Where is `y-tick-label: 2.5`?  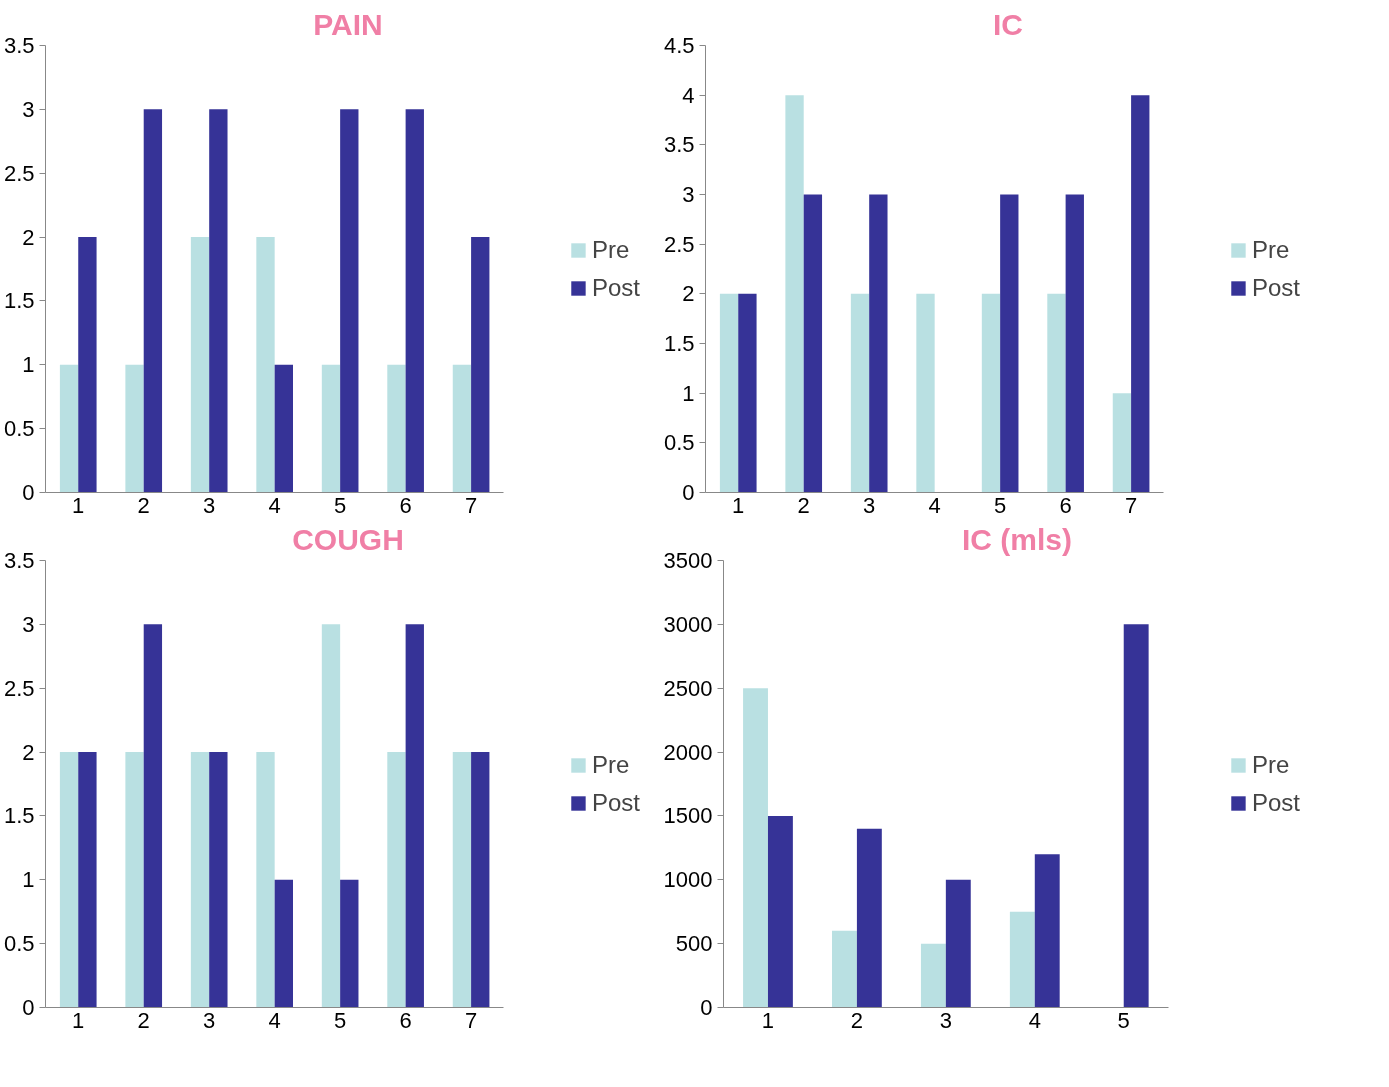
y-tick-label: 2.5 is located at coordinates (19, 173).